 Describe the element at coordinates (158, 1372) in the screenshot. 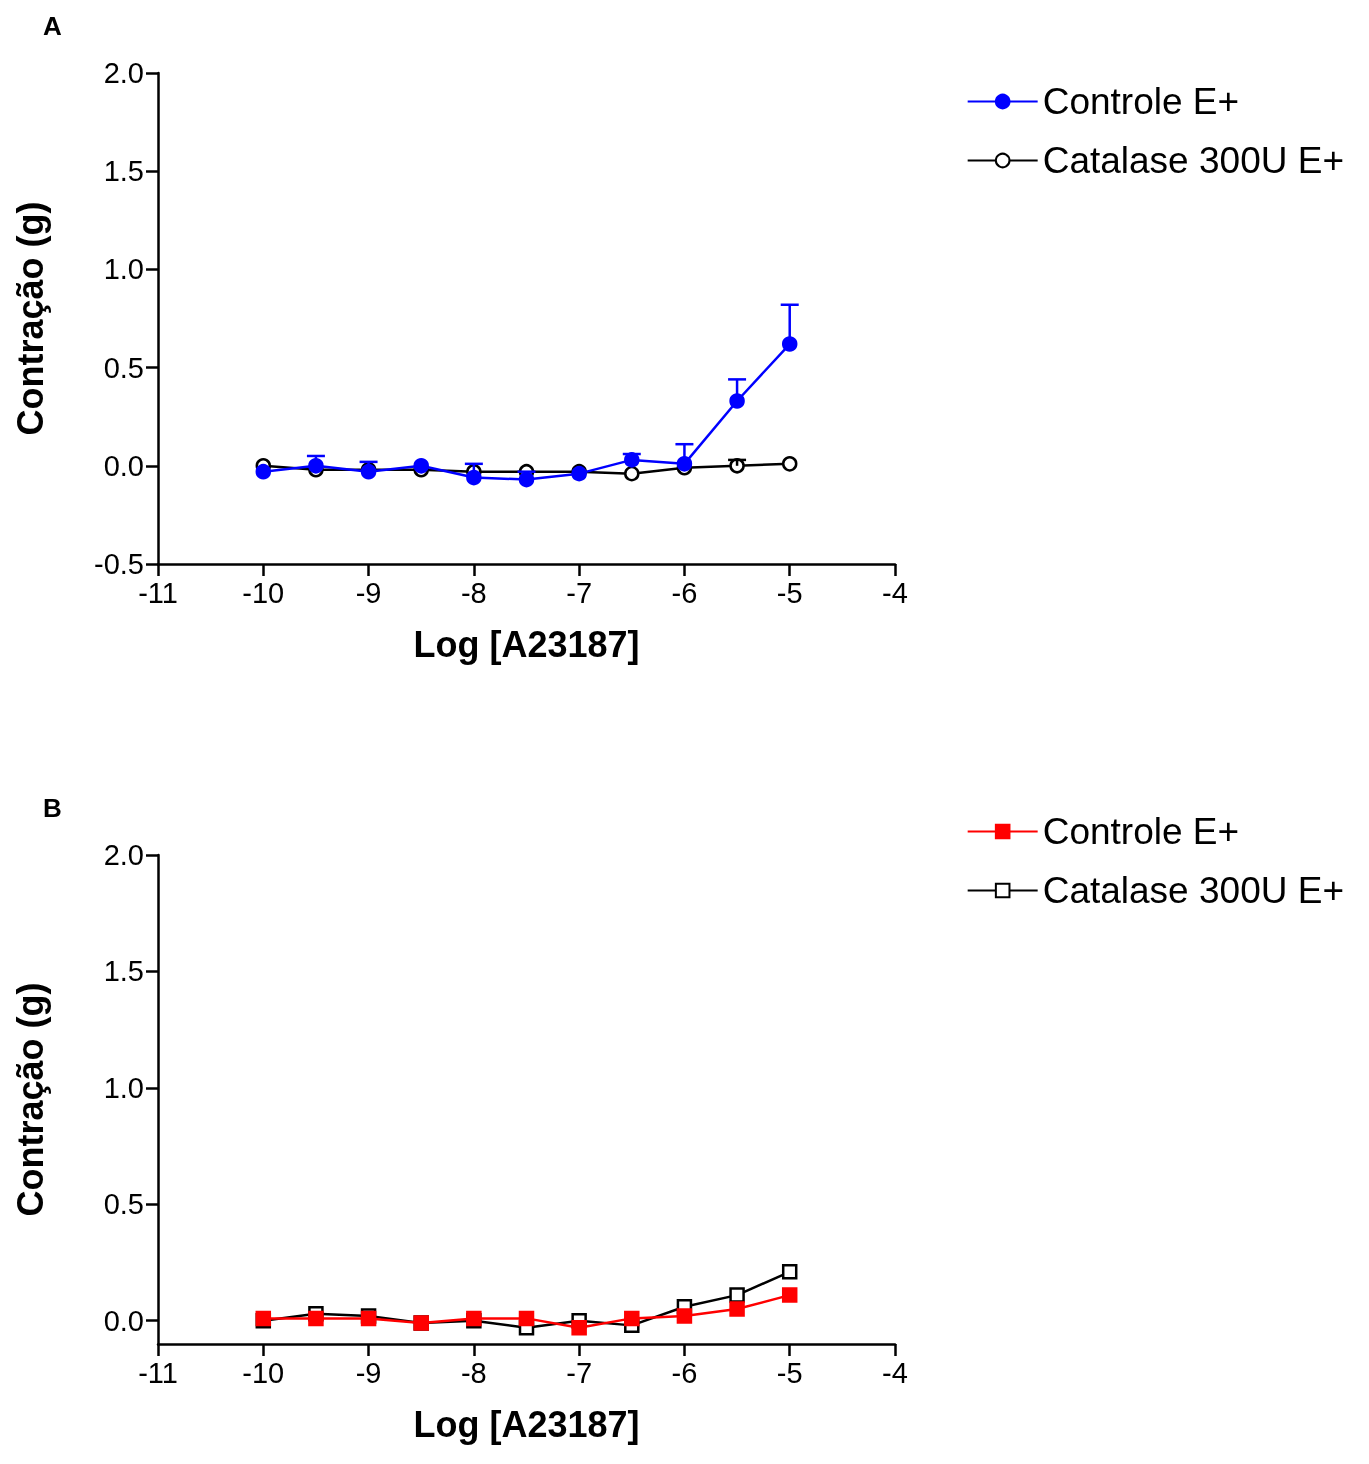

I see `x-tick-label: -11` at that location.